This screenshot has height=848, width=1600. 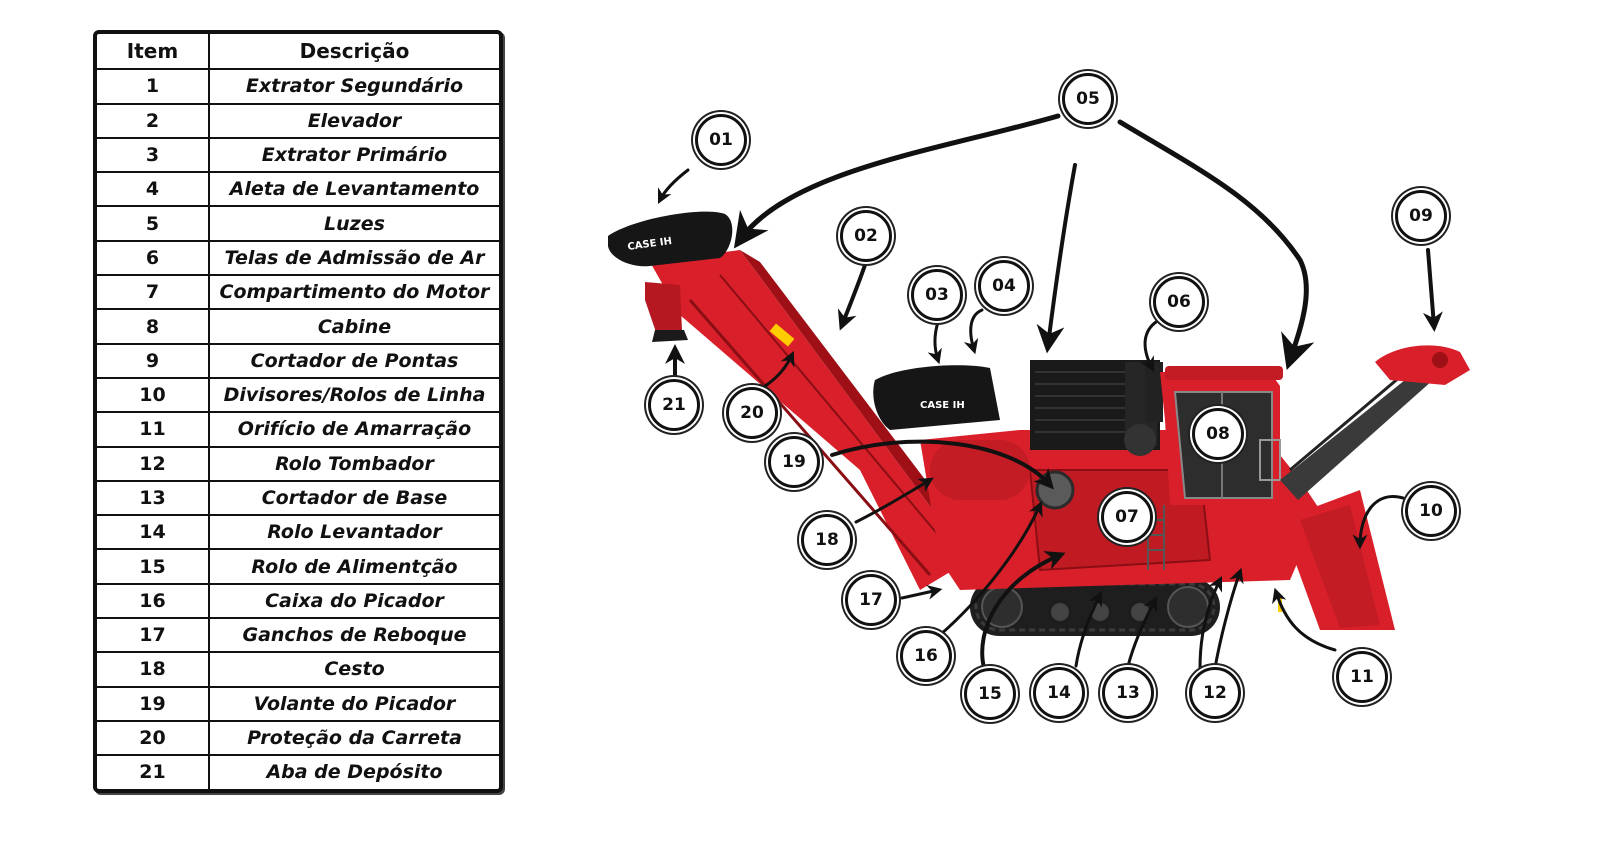 I want to click on table-row: 21 Aba de Depósito, so click(x=298, y=771).